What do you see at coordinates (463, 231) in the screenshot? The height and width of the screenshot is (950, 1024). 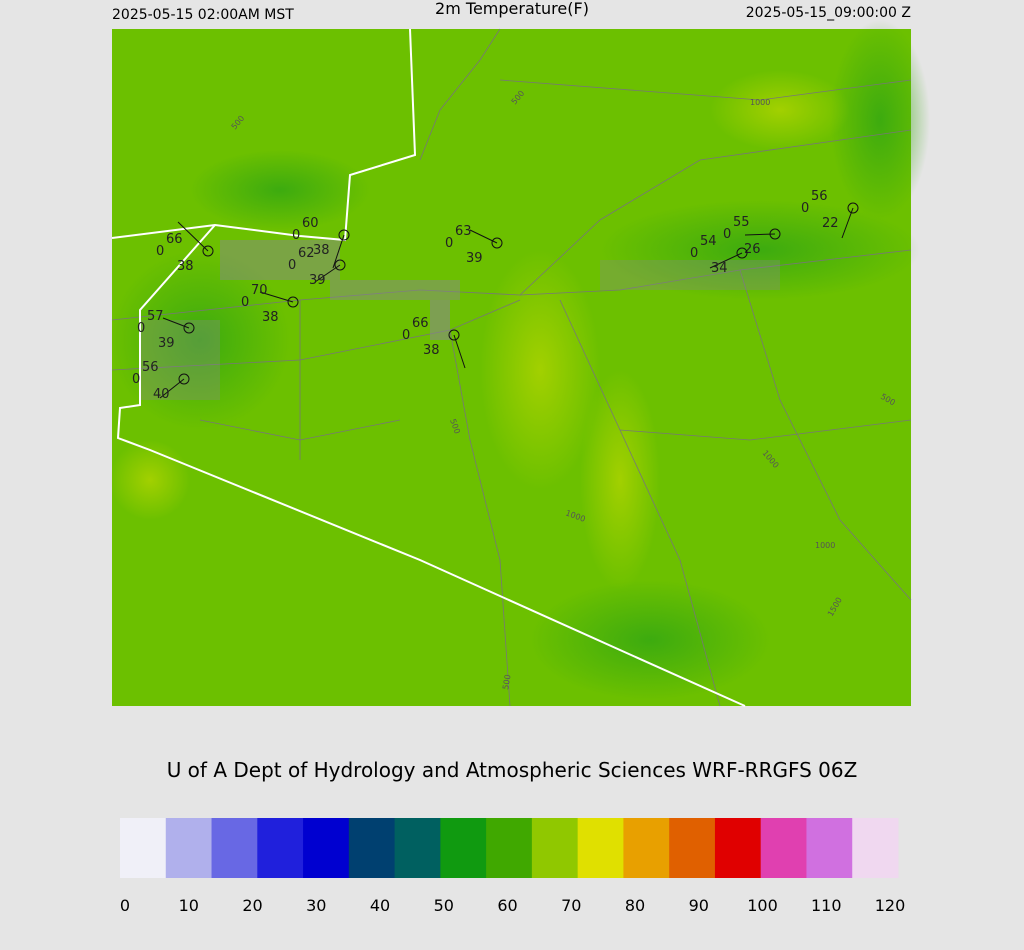 I see `station-temp: 63` at bounding box center [463, 231].